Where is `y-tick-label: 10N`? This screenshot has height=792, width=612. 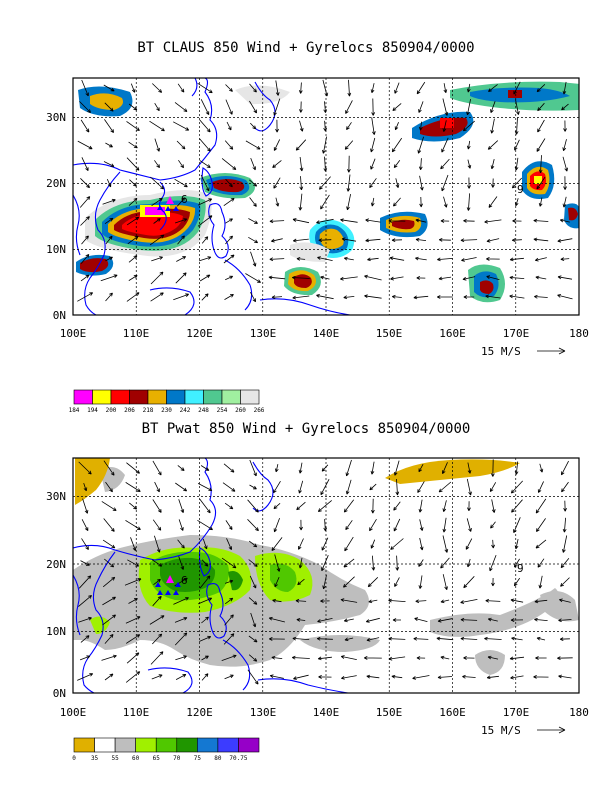 y-tick-label: 10N is located at coordinates (56, 631).